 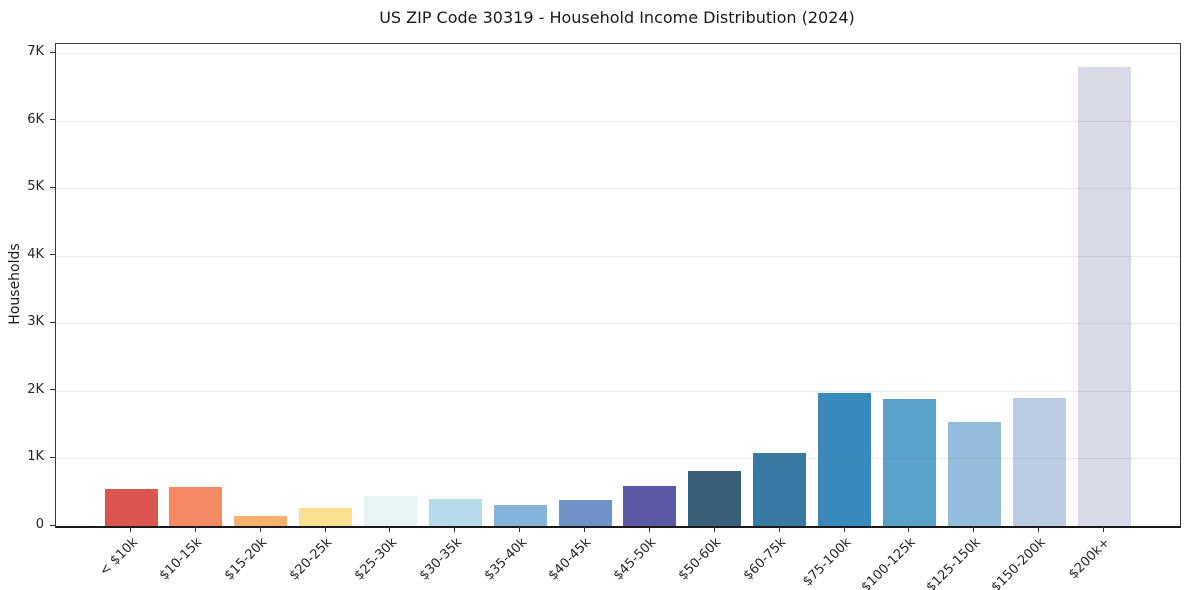 I want to click on bar-$25-30k, so click(x=390, y=511).